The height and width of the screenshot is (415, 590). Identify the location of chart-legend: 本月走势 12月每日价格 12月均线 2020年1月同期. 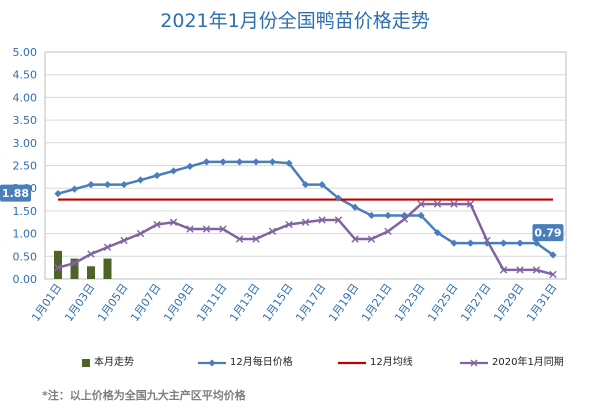
(295, 363).